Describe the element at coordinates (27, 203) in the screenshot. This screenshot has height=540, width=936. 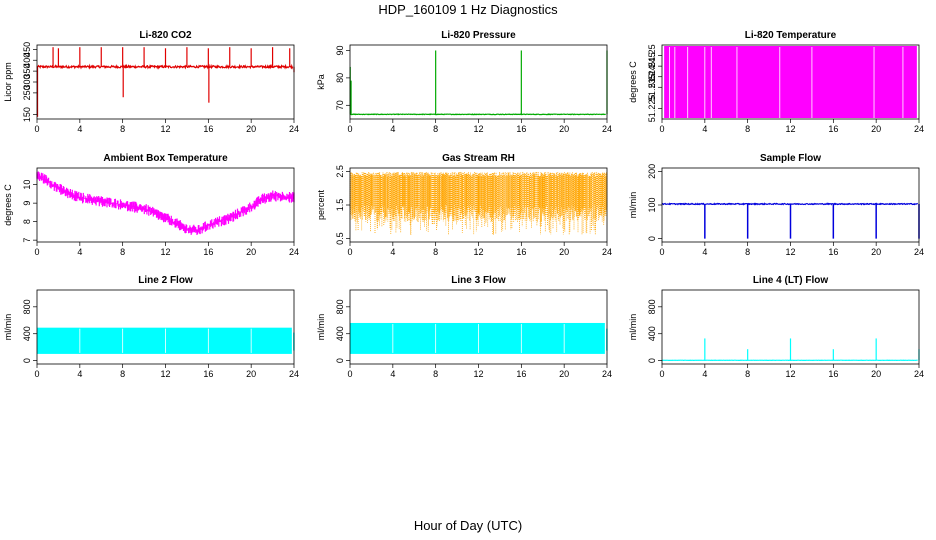
I see `y-tick-label: 9` at that location.